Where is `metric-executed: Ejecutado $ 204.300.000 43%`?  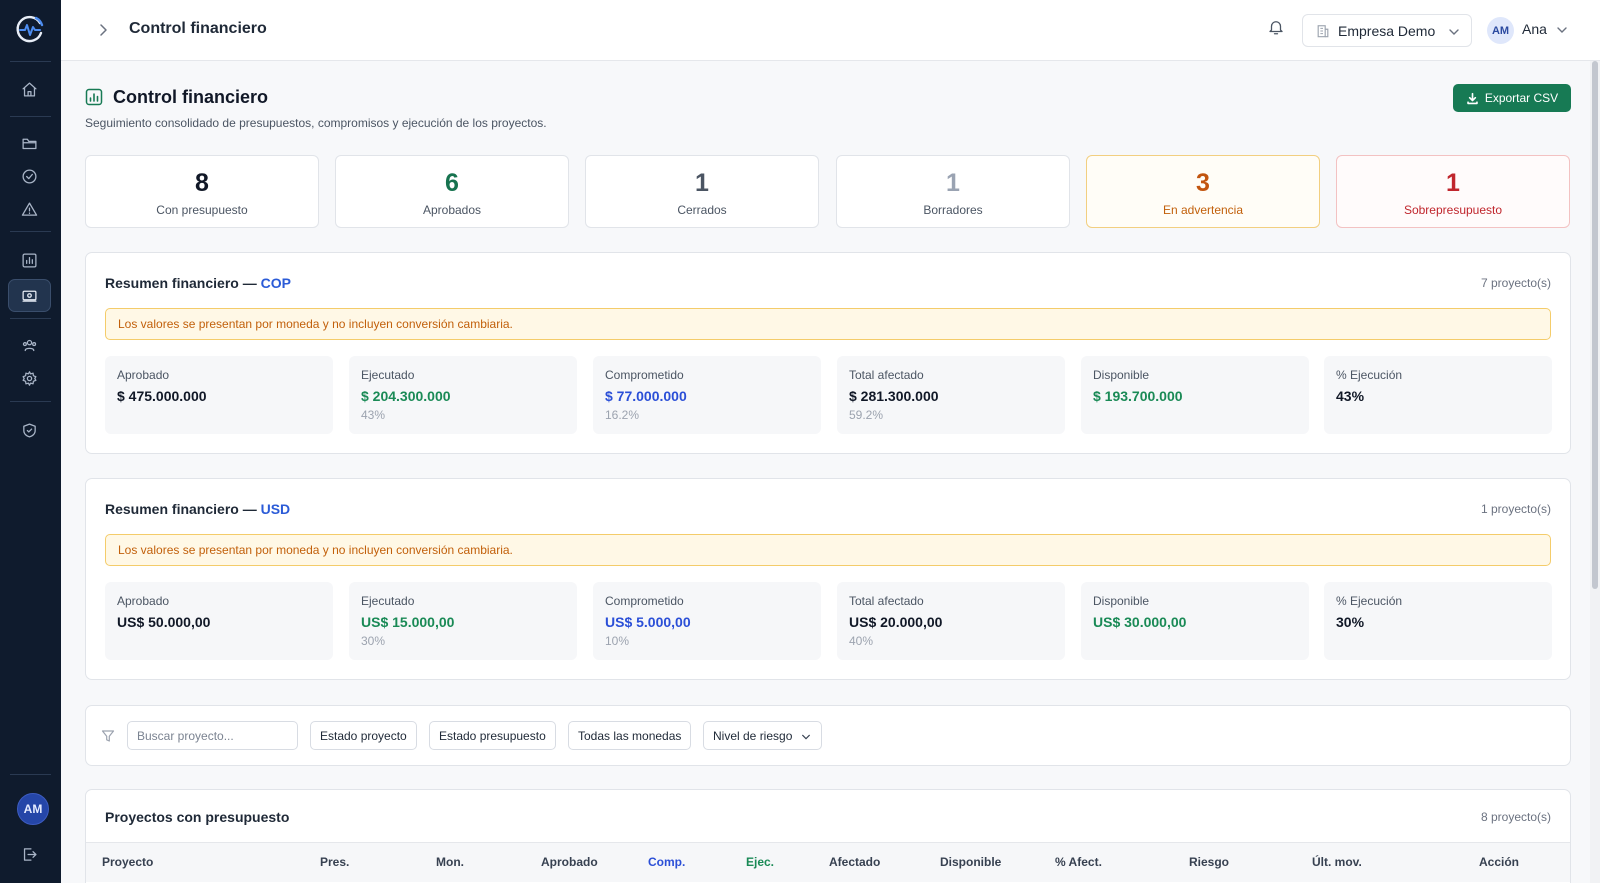
metric-executed: Ejecutado $ 204.300.000 43% is located at coordinates (463, 395).